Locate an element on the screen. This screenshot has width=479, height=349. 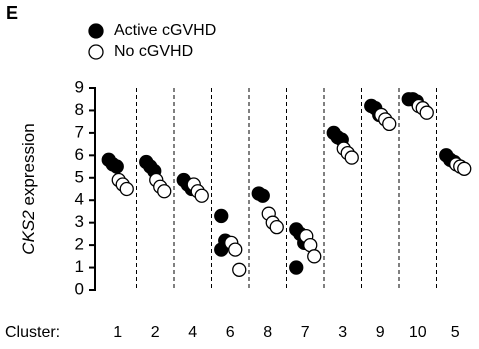
y-tick-label: 9 is located at coordinates (79, 86).